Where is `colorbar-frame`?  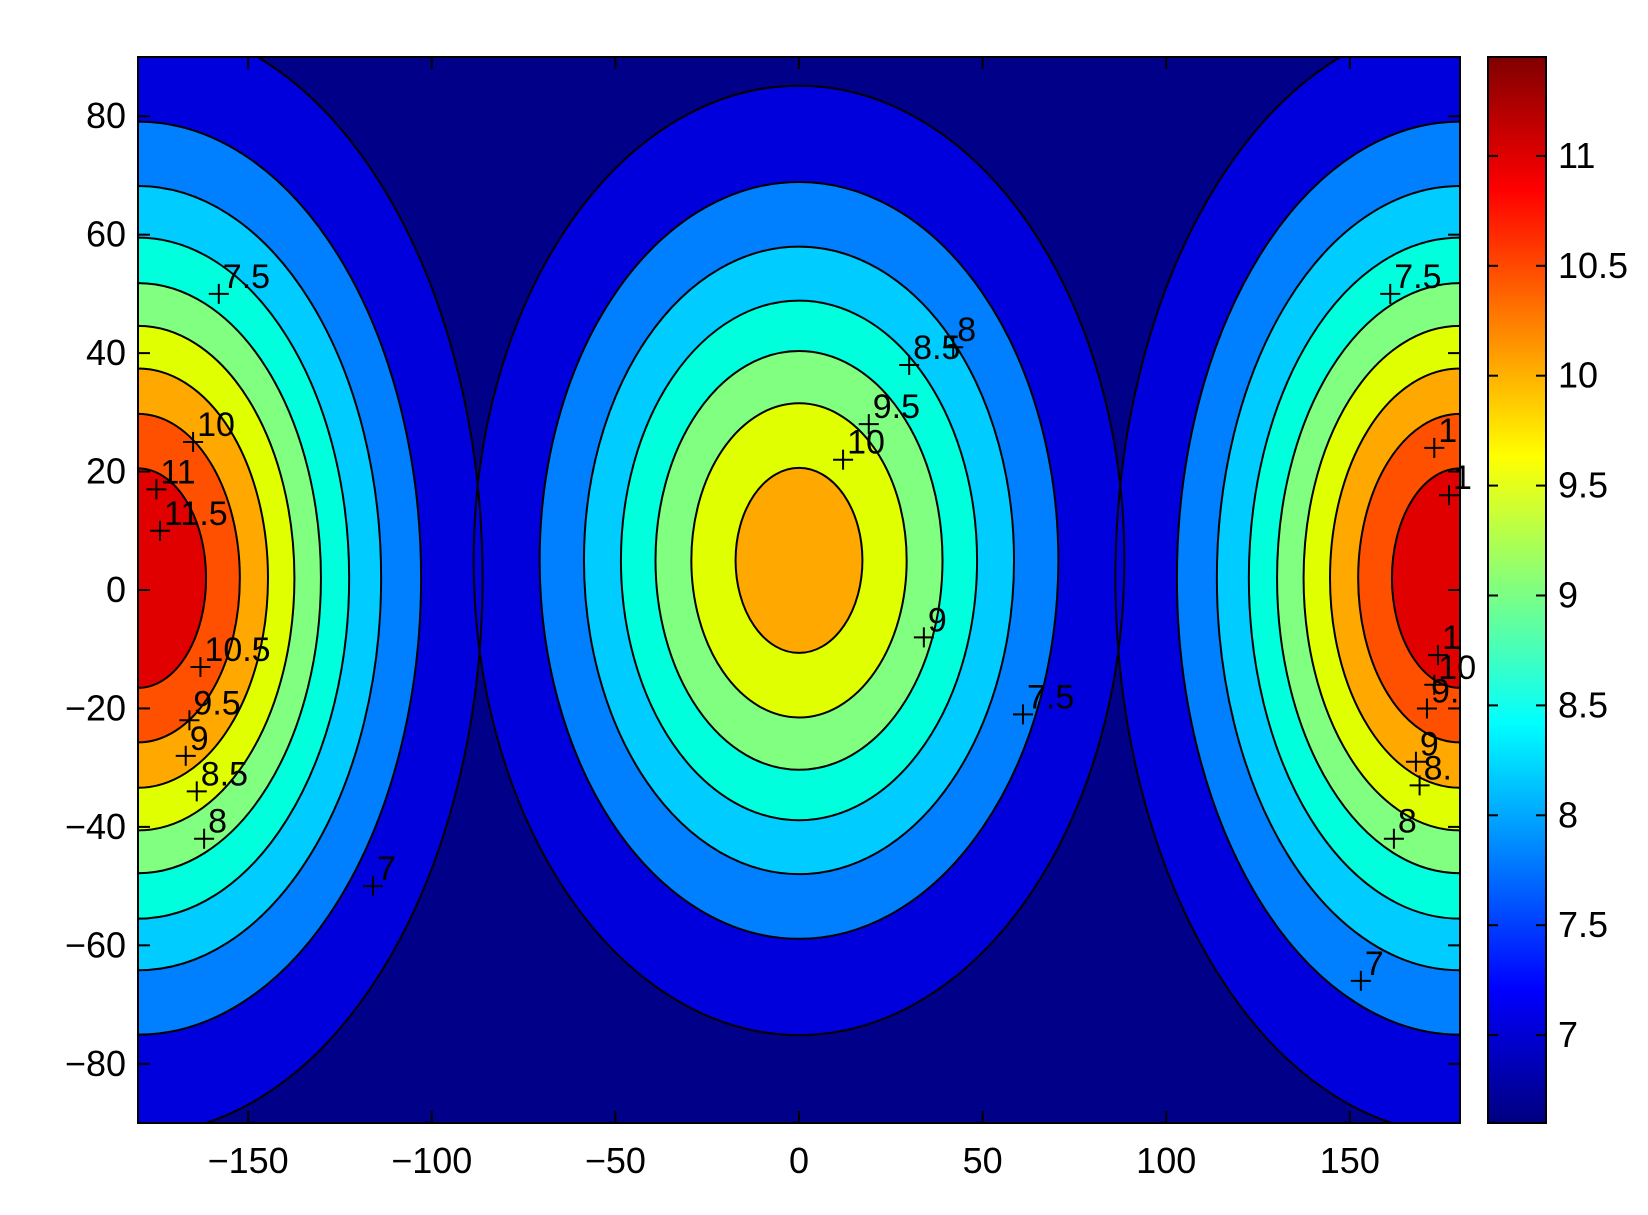 colorbar-frame is located at coordinates (1517, 590).